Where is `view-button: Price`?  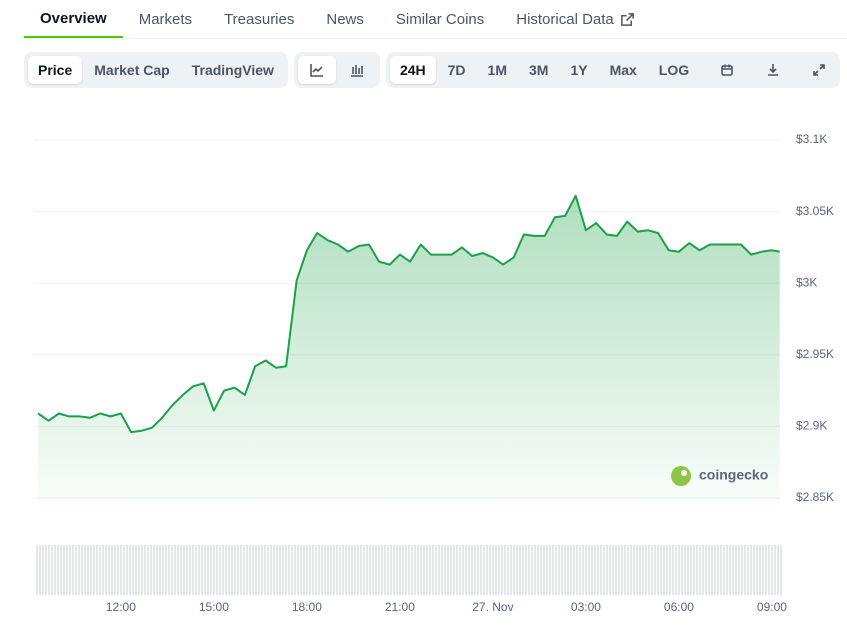
view-button: Price is located at coordinates (55, 70).